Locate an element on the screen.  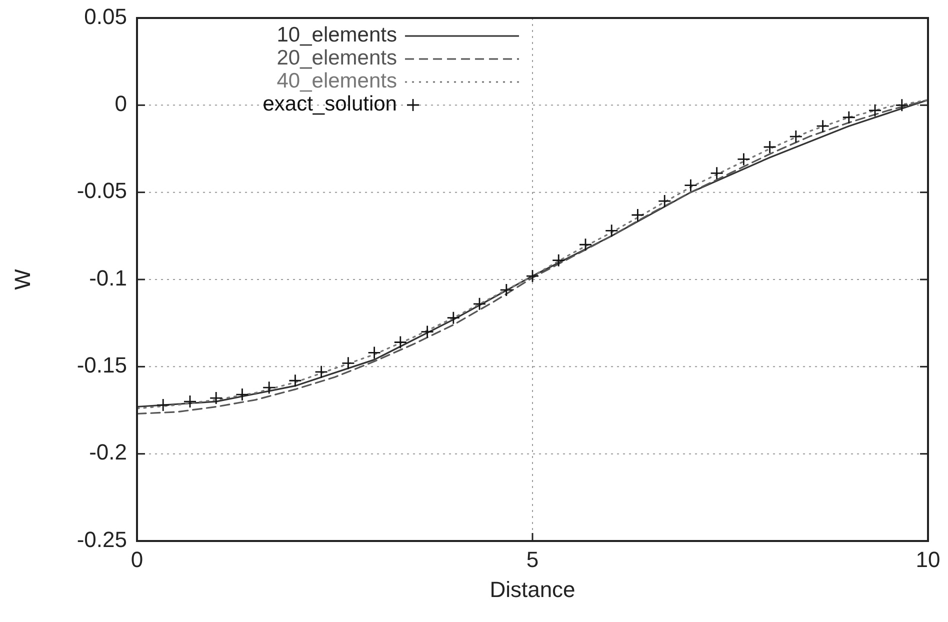
legend-label: exact_solution is located at coordinates (329, 104).